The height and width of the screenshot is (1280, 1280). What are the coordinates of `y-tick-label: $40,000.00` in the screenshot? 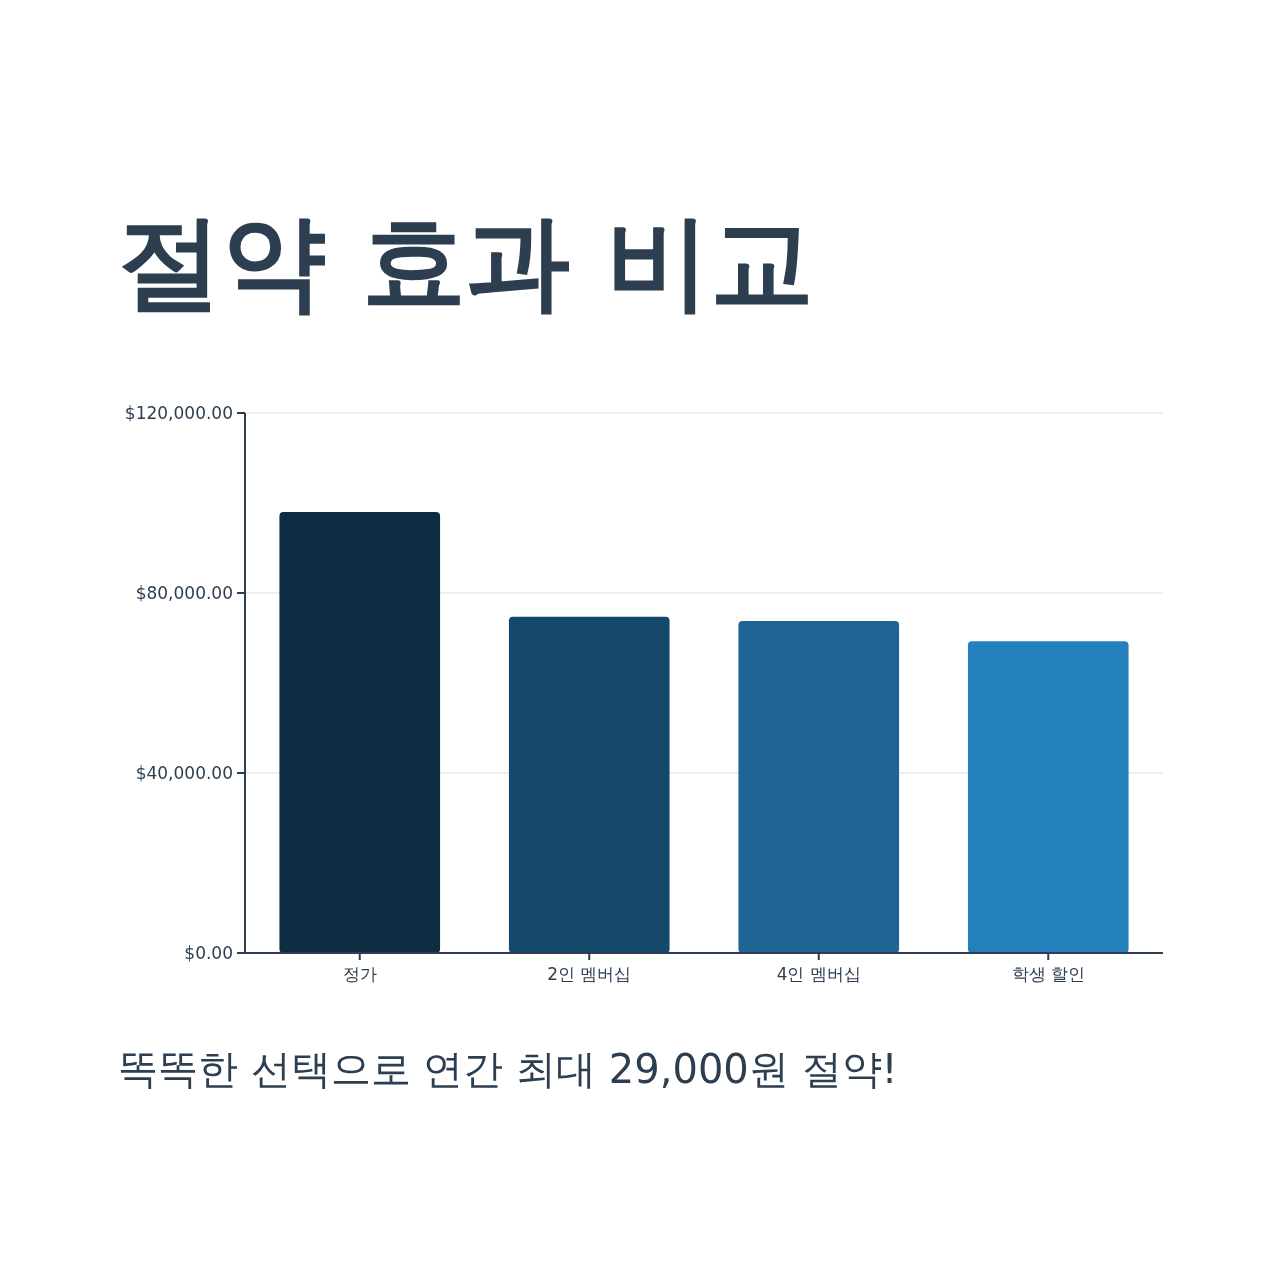 It's located at (184, 772).